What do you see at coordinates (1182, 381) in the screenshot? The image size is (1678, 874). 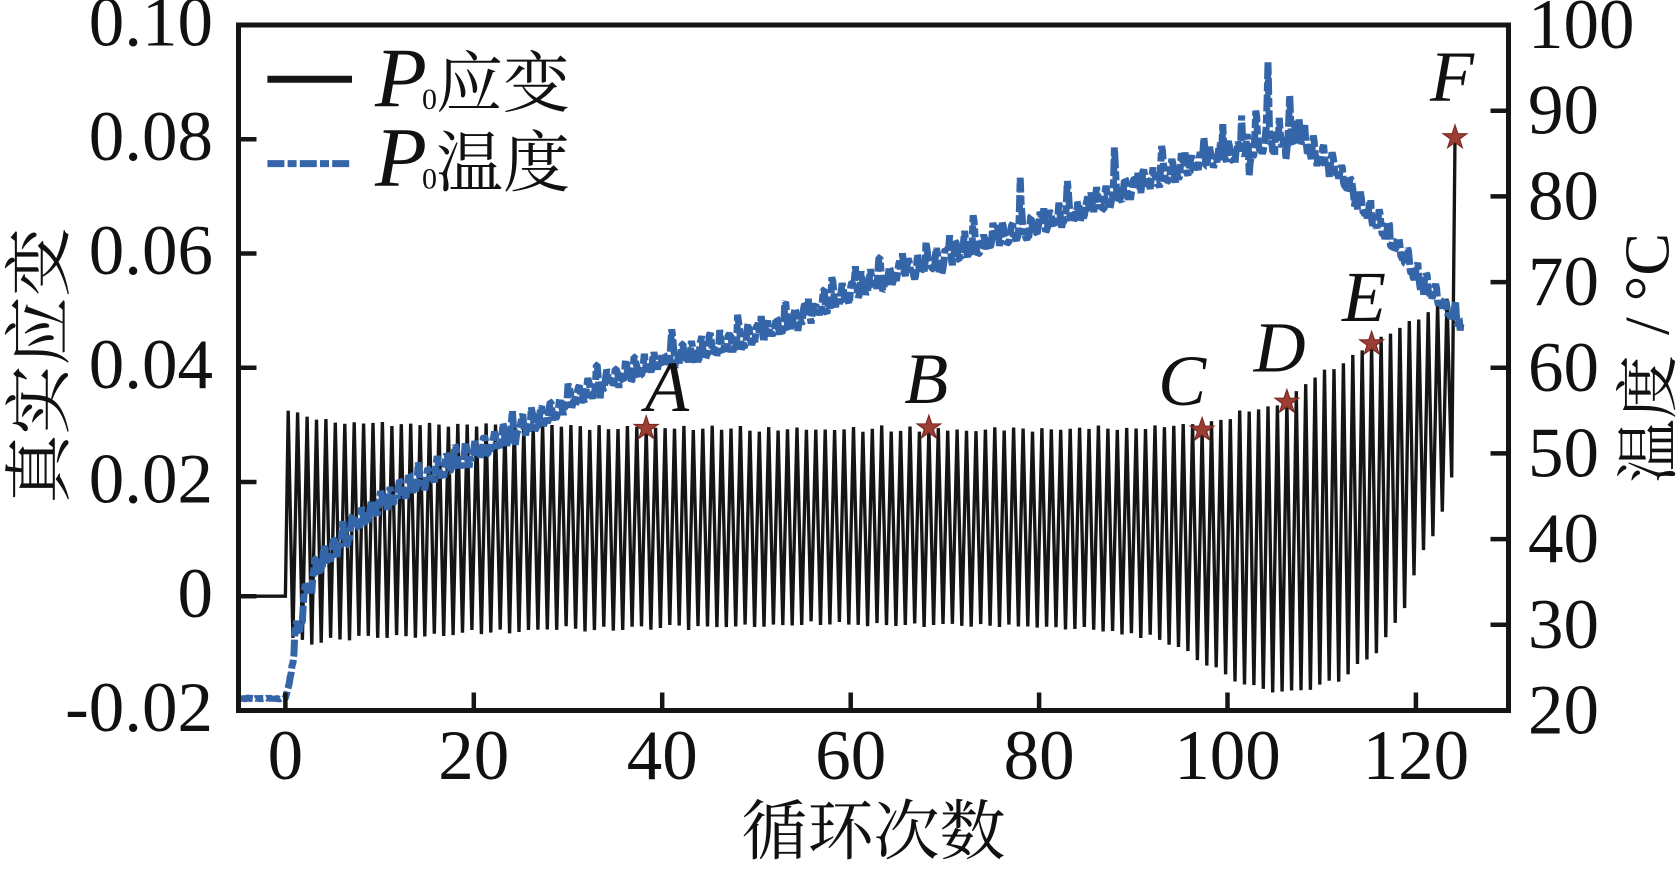 I see `svg-text: C` at bounding box center [1182, 381].